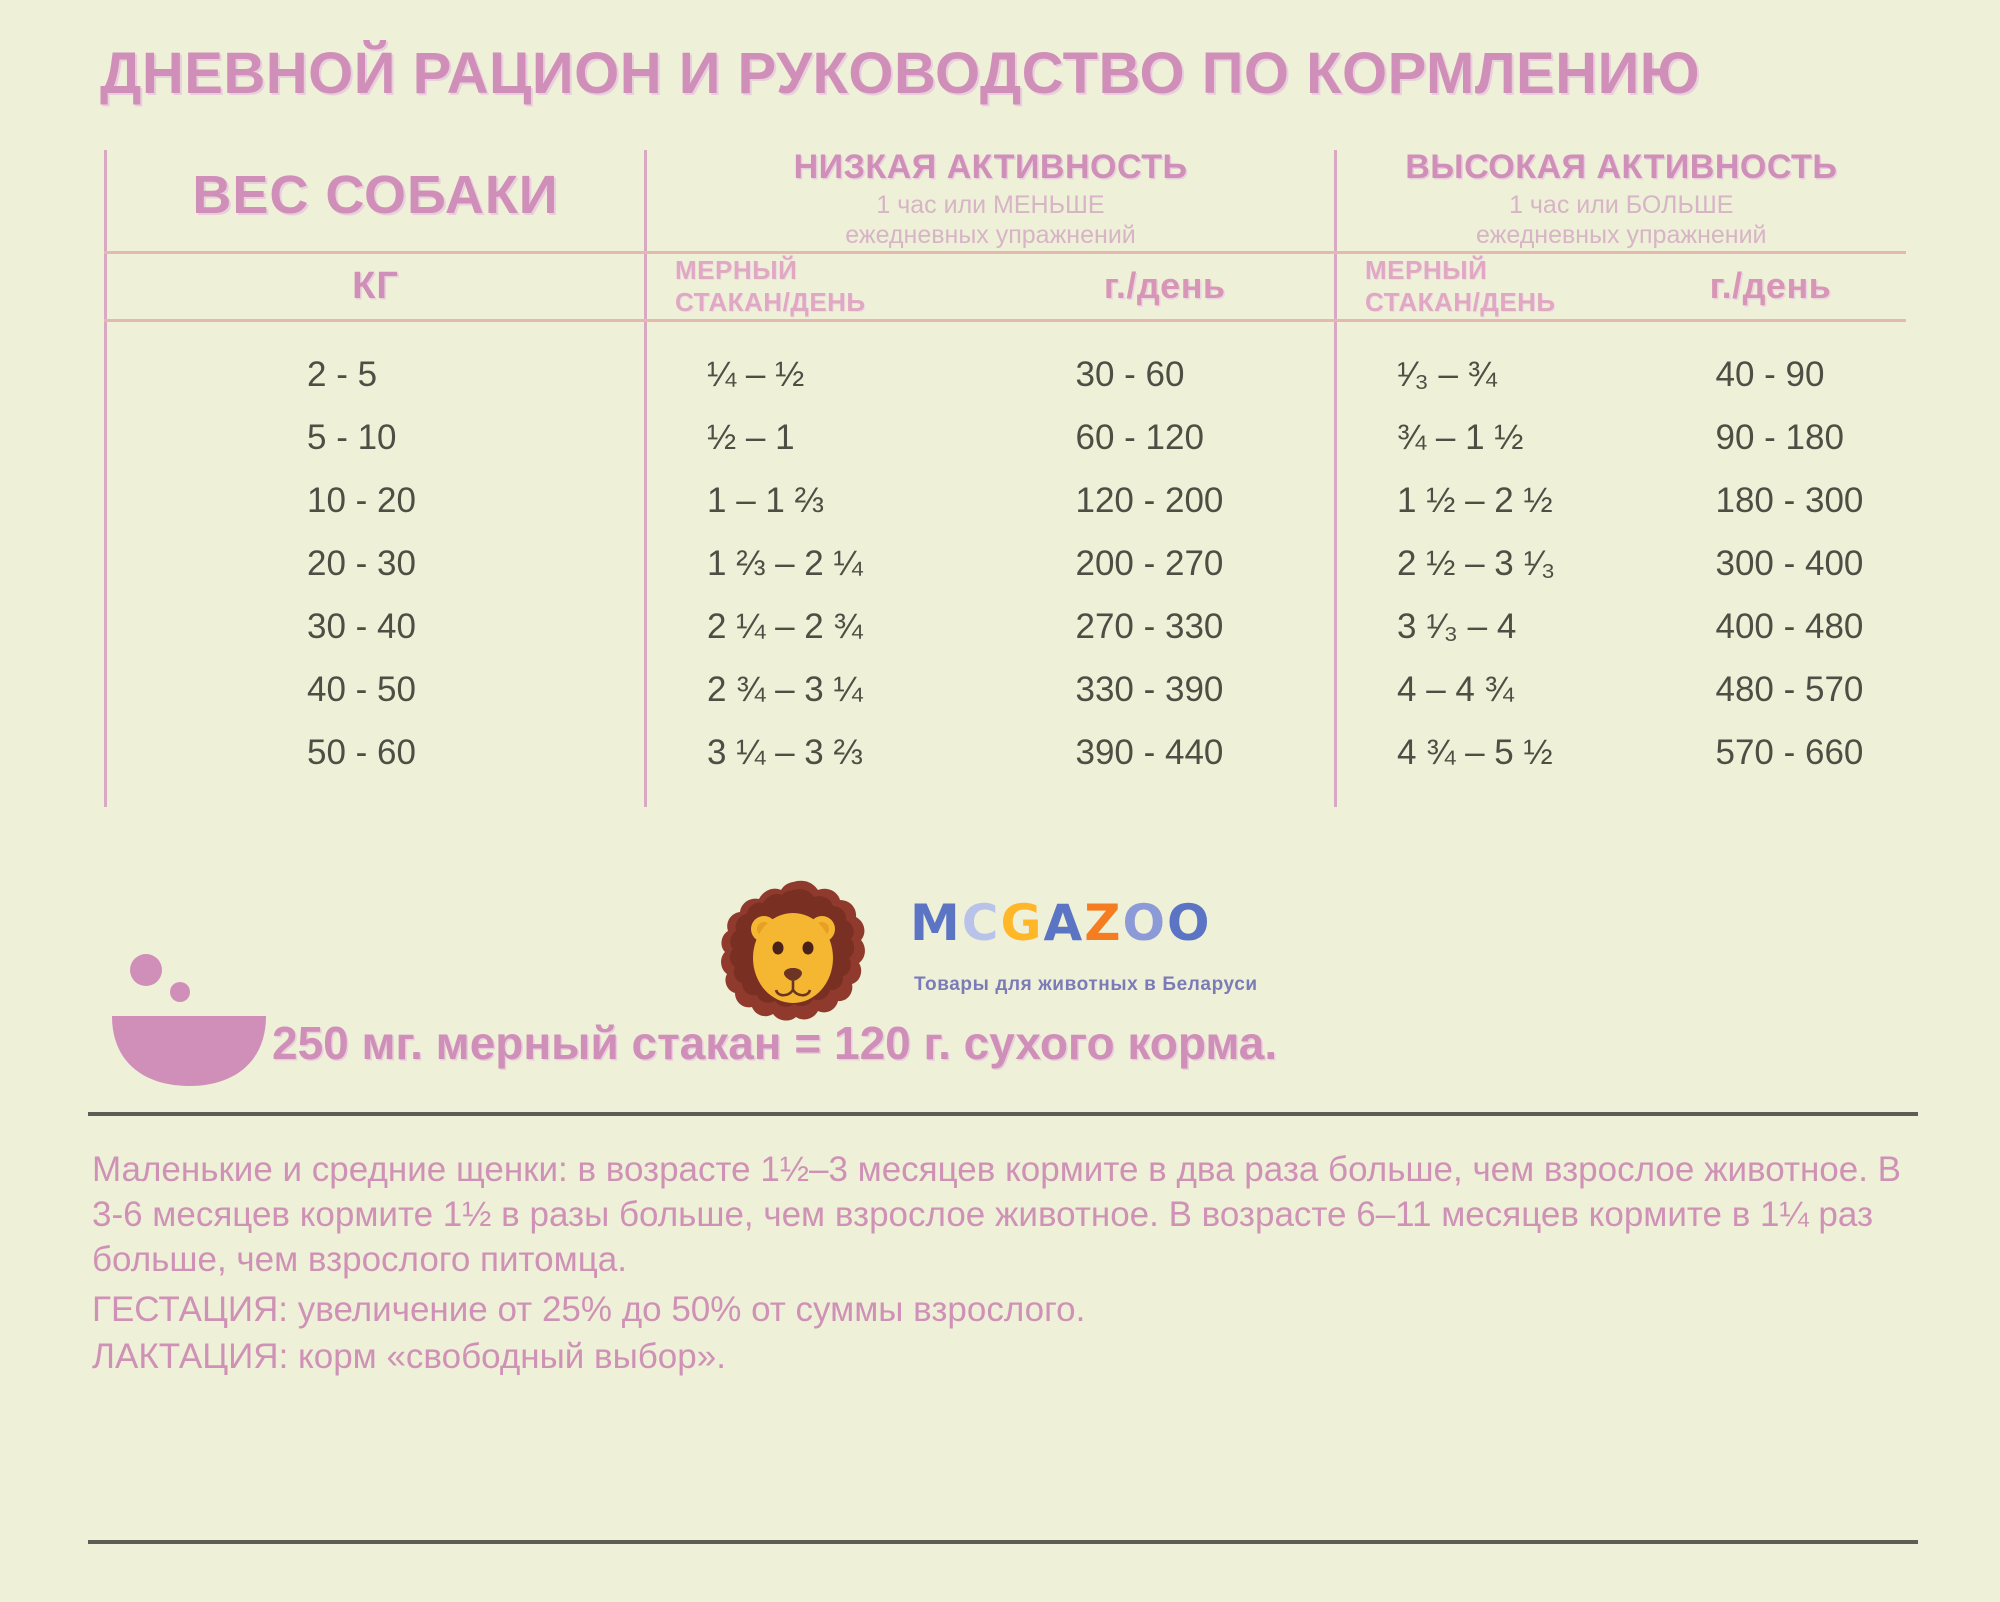 This screenshot has width=2000, height=1602. What do you see at coordinates (1003, 1542) in the screenshot?
I see `divider-bottom` at bounding box center [1003, 1542].